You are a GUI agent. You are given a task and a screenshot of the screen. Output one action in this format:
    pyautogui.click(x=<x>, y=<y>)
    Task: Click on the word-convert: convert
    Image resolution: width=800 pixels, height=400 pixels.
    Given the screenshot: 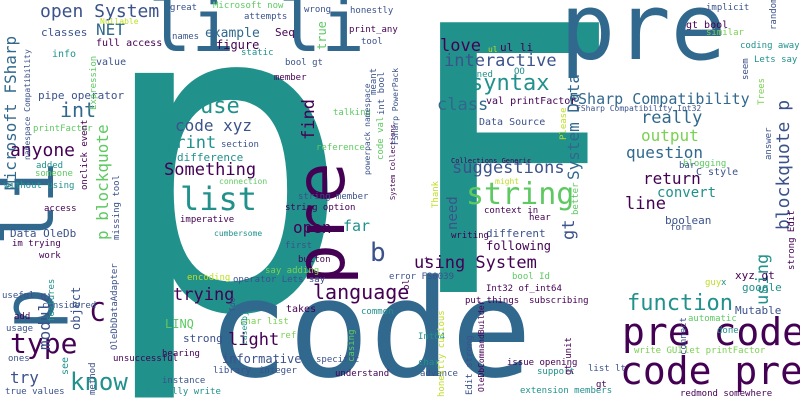 What is the action you would take?
    pyautogui.click(x=687, y=193)
    